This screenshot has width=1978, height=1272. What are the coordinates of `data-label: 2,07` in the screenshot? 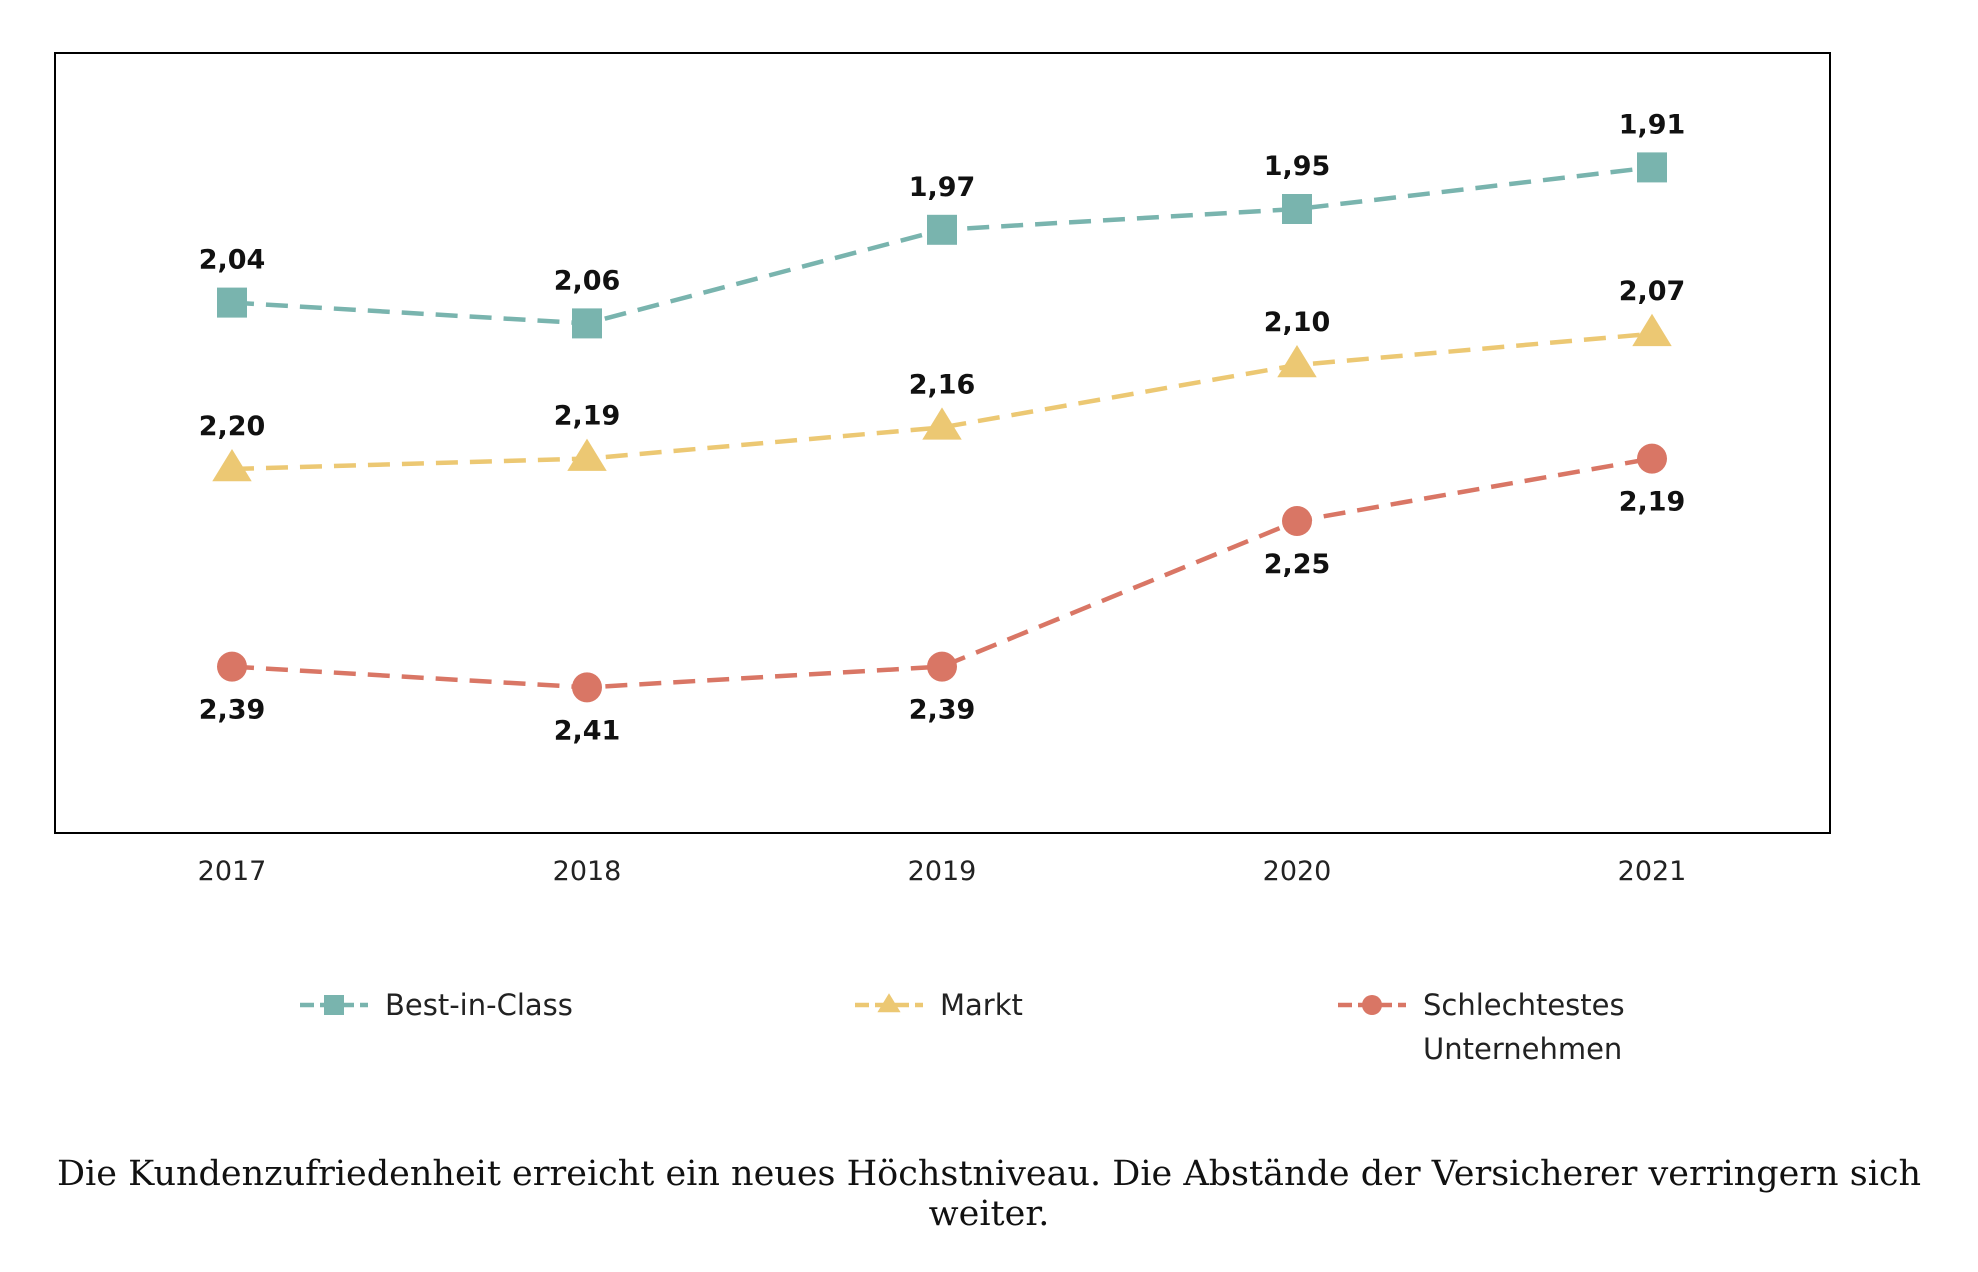 It's located at (1652, 291).